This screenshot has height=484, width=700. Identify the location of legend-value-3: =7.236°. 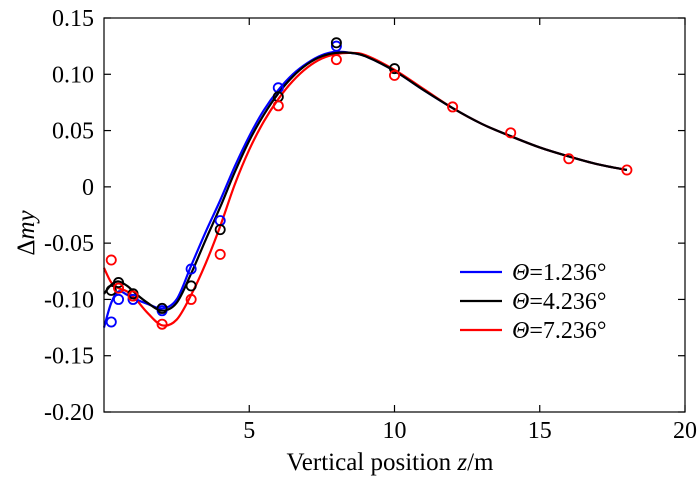
(567, 331).